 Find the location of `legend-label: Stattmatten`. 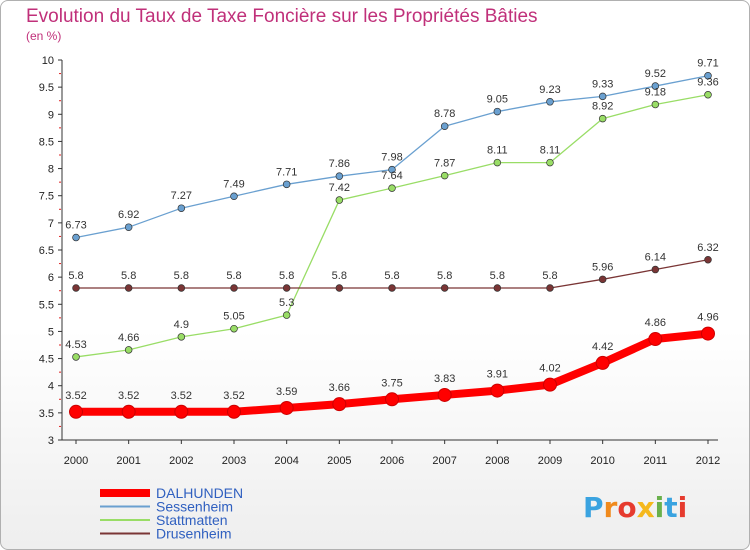

legend-label: Stattmatten is located at coordinates (192, 520).